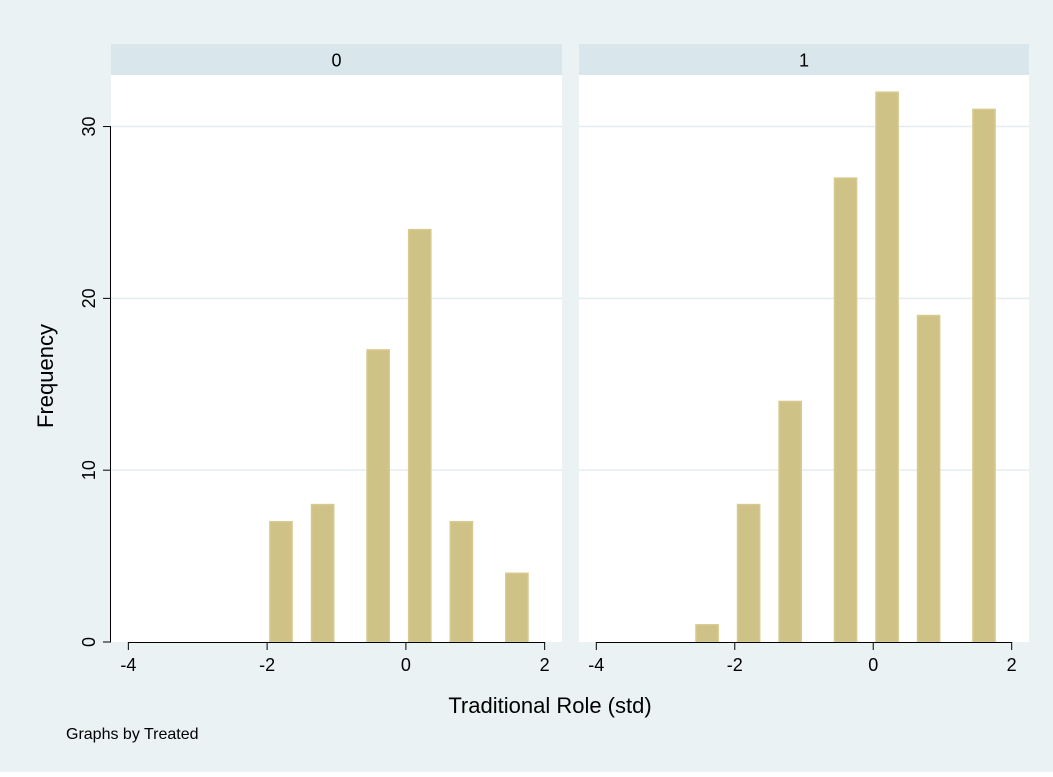 The height and width of the screenshot is (777, 1053). What do you see at coordinates (89, 298) in the screenshot?
I see `y-tick-label: 20` at bounding box center [89, 298].